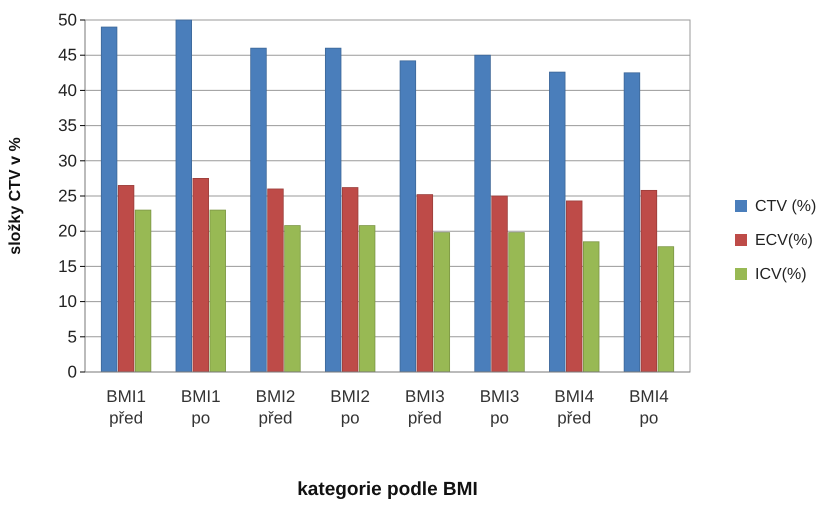 The width and height of the screenshot is (832, 505). I want to click on y-tick-label: 0, so click(72, 372).